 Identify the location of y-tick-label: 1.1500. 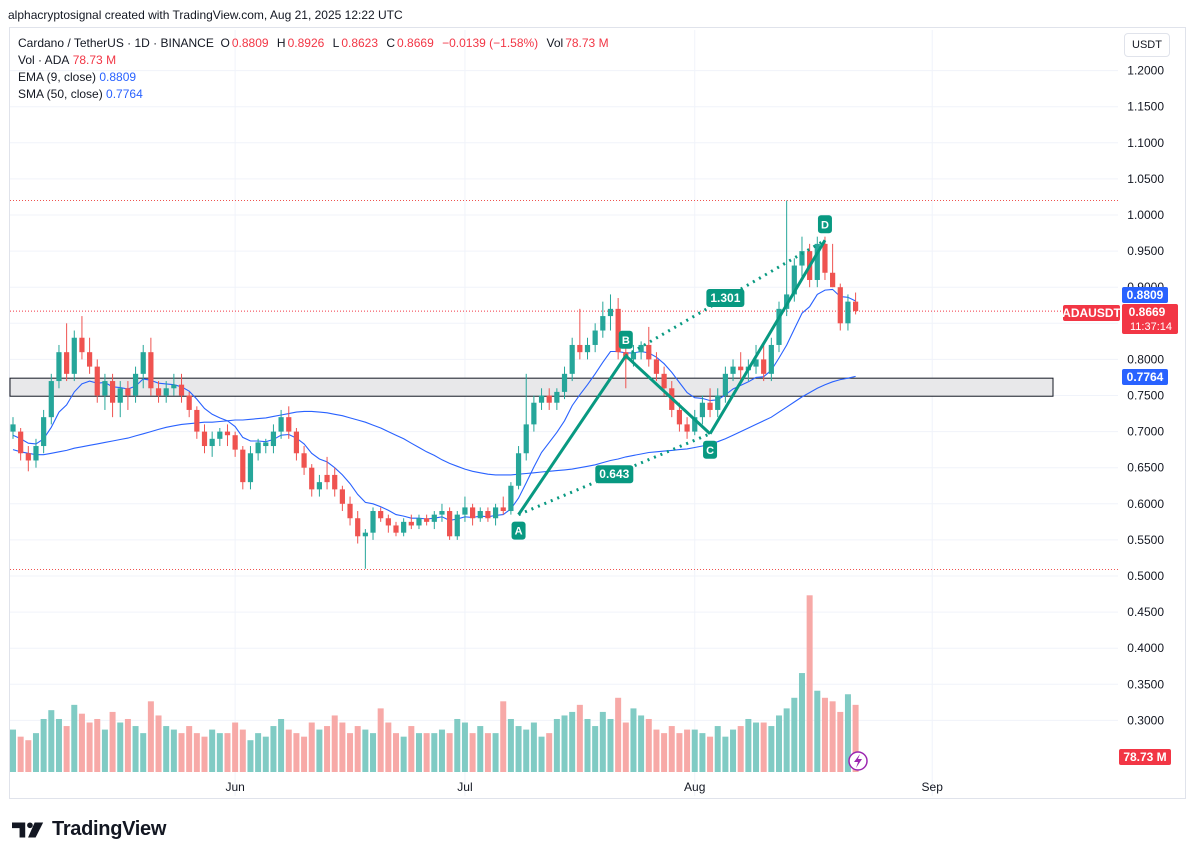
(1145, 107).